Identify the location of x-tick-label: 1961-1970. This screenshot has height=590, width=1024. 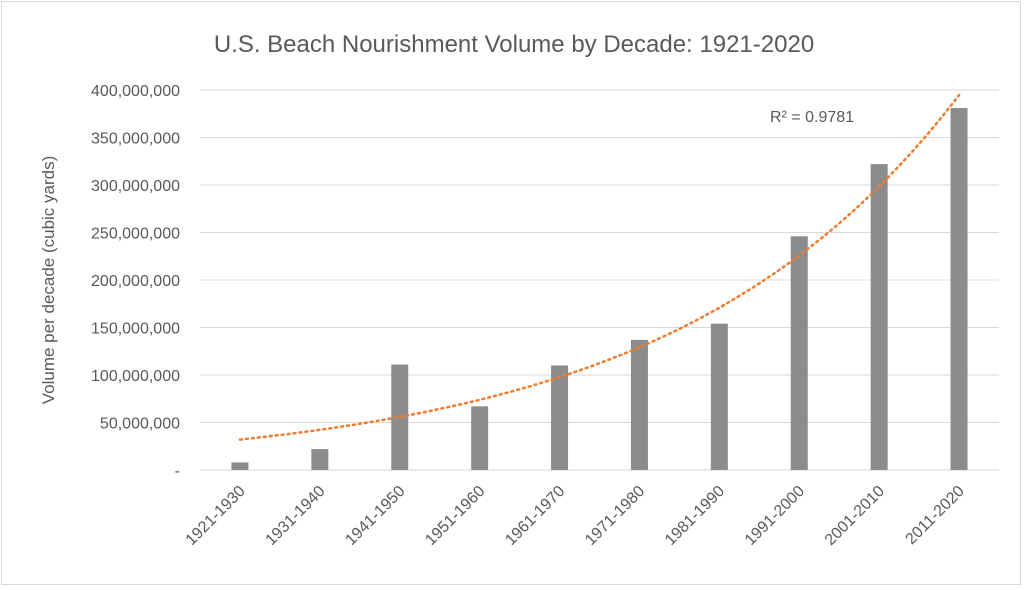
(535, 516).